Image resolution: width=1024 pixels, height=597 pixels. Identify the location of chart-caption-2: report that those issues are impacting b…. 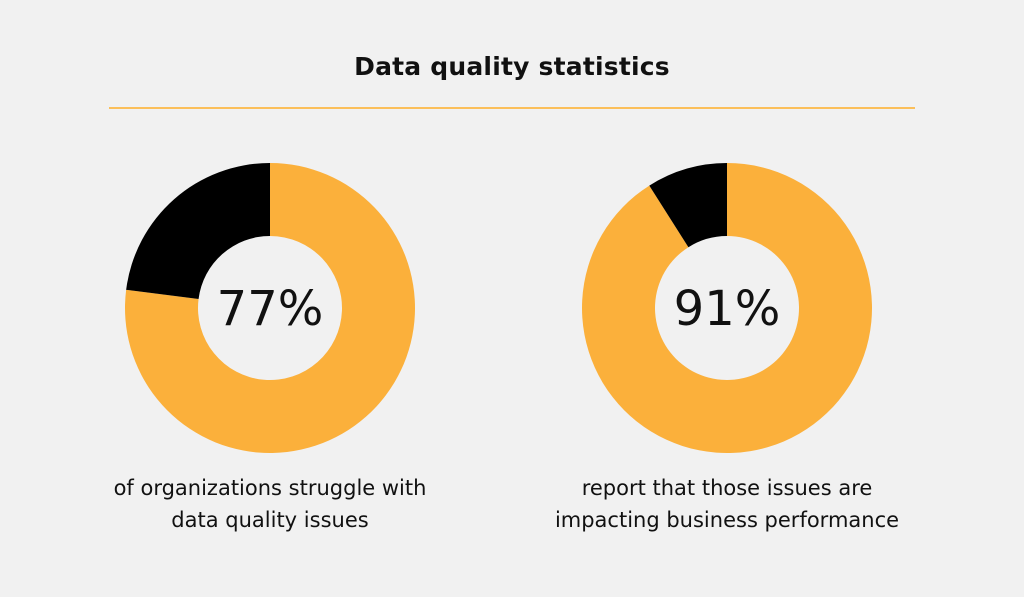
(727, 504).